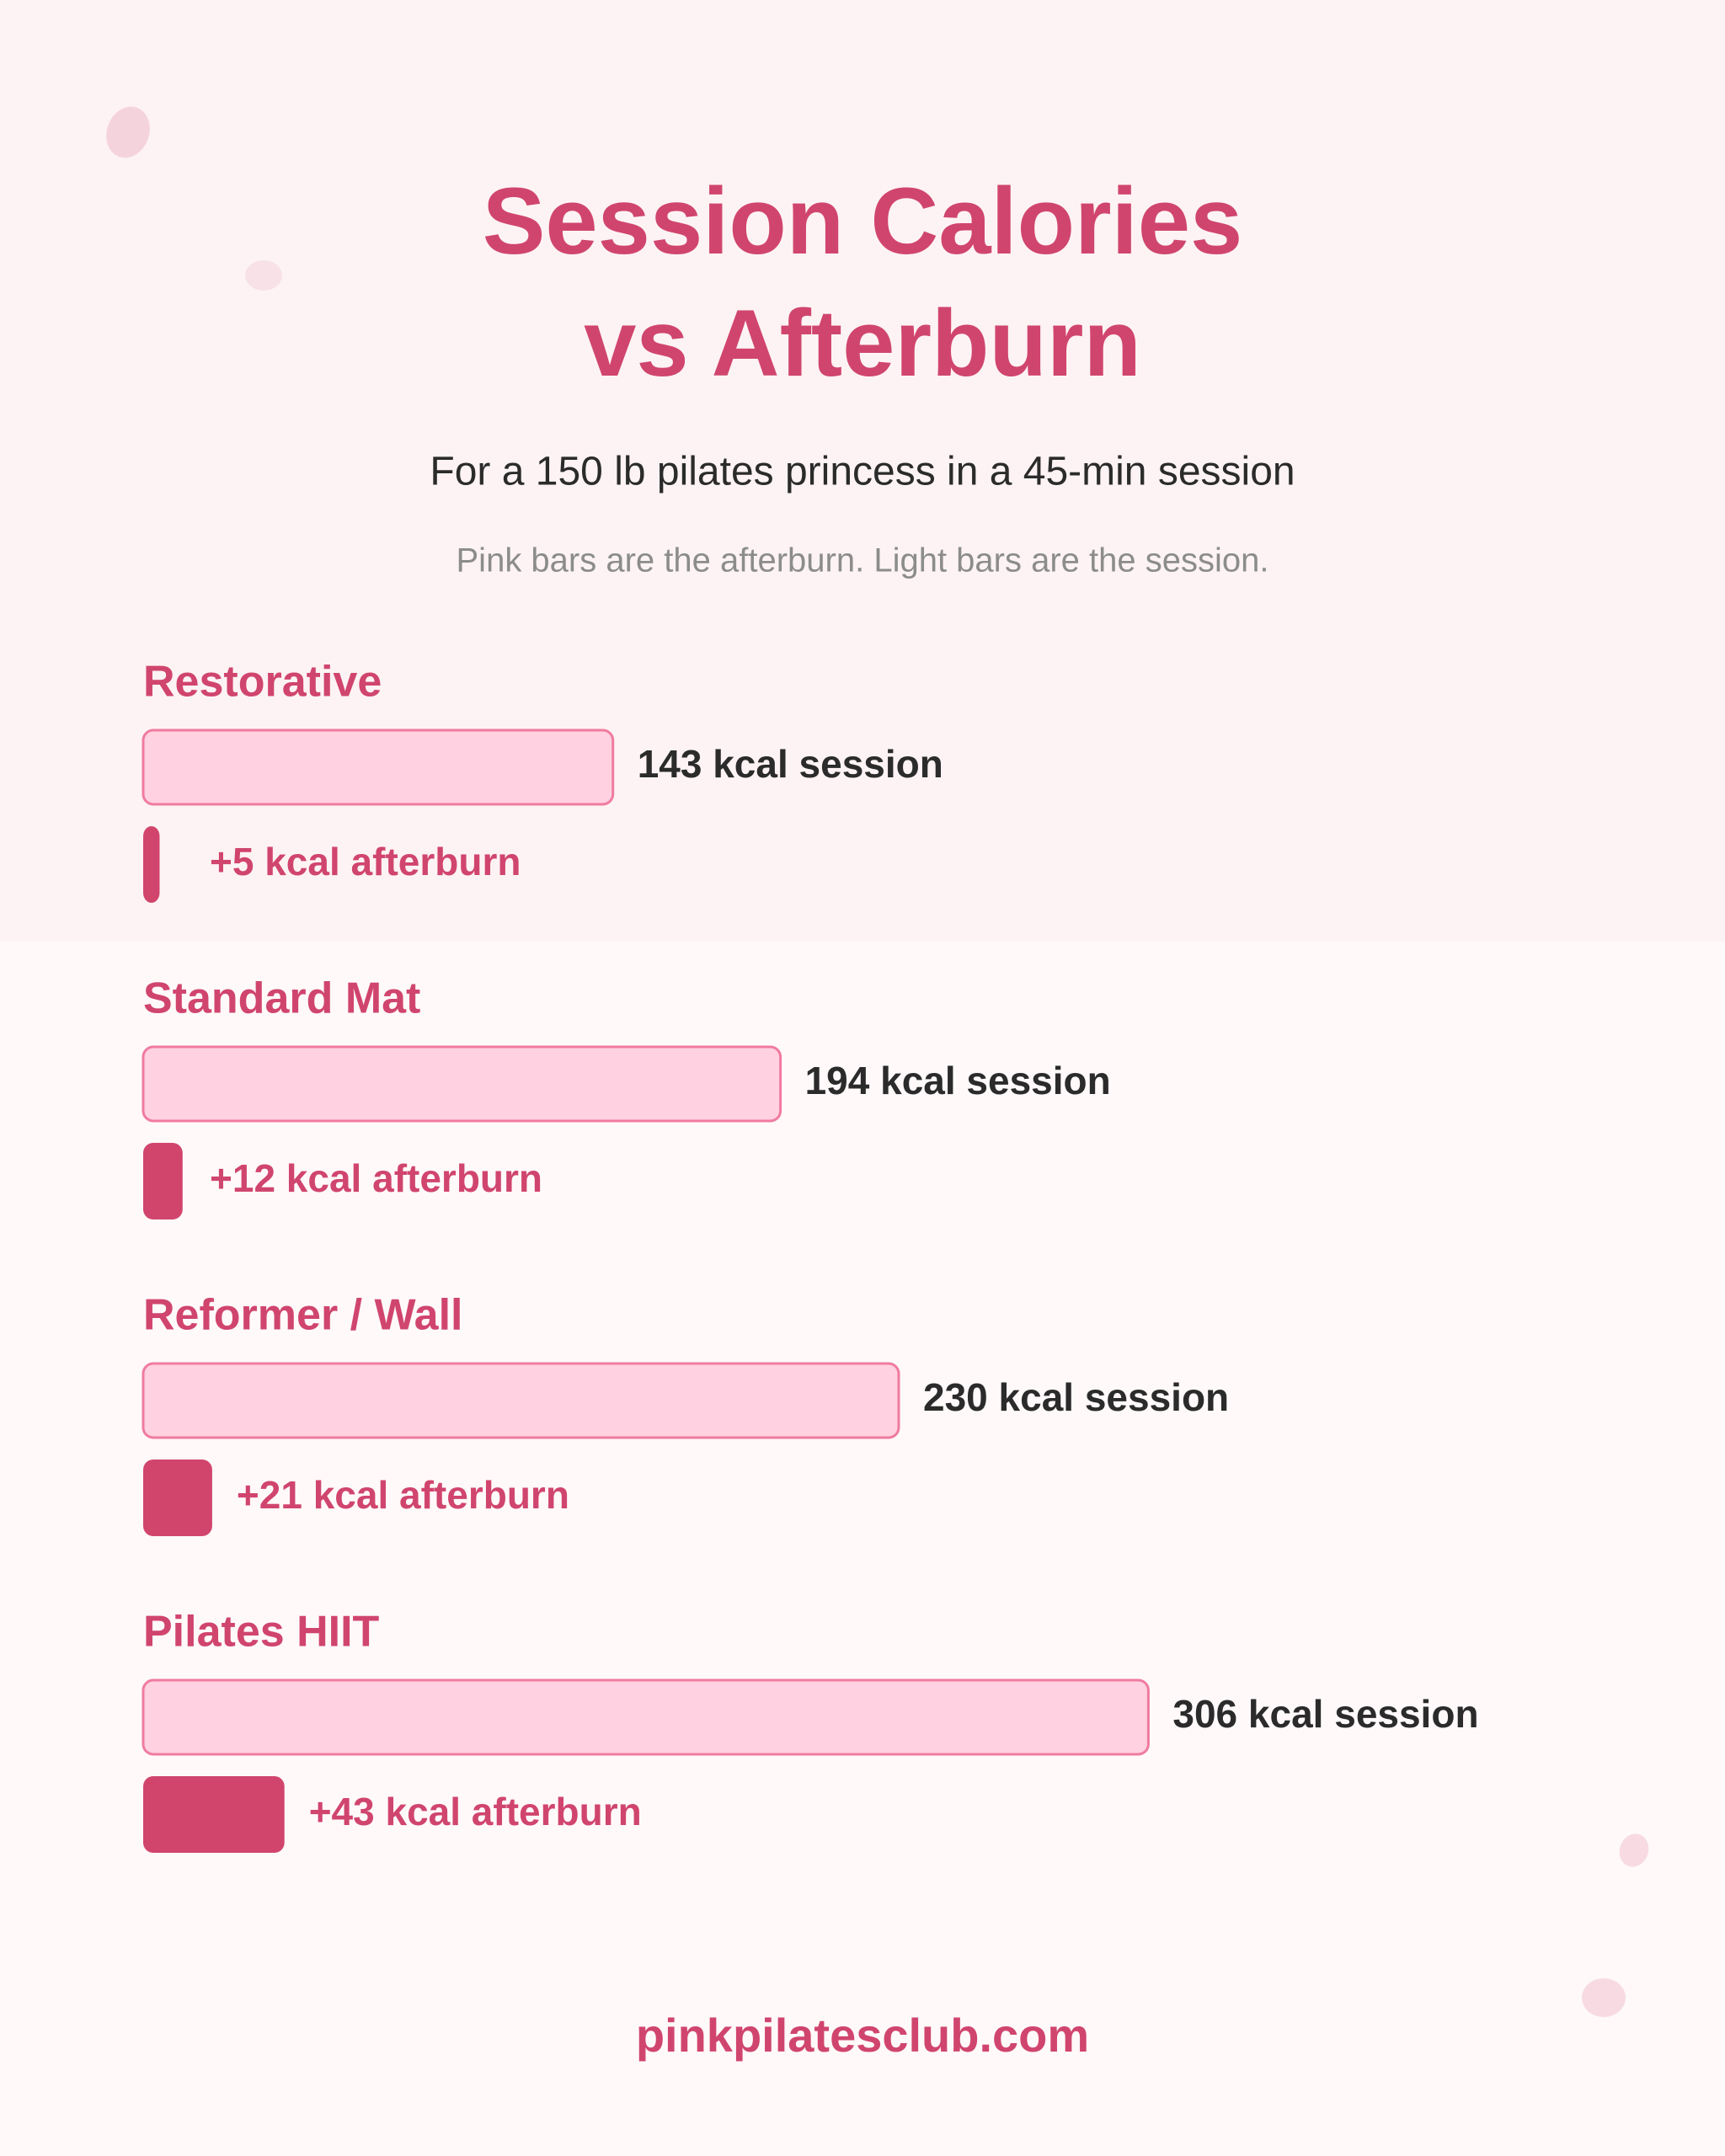 The height and width of the screenshot is (2156, 1725). What do you see at coordinates (303, 1315) in the screenshot?
I see `category-label: Reformer / Wall` at bounding box center [303, 1315].